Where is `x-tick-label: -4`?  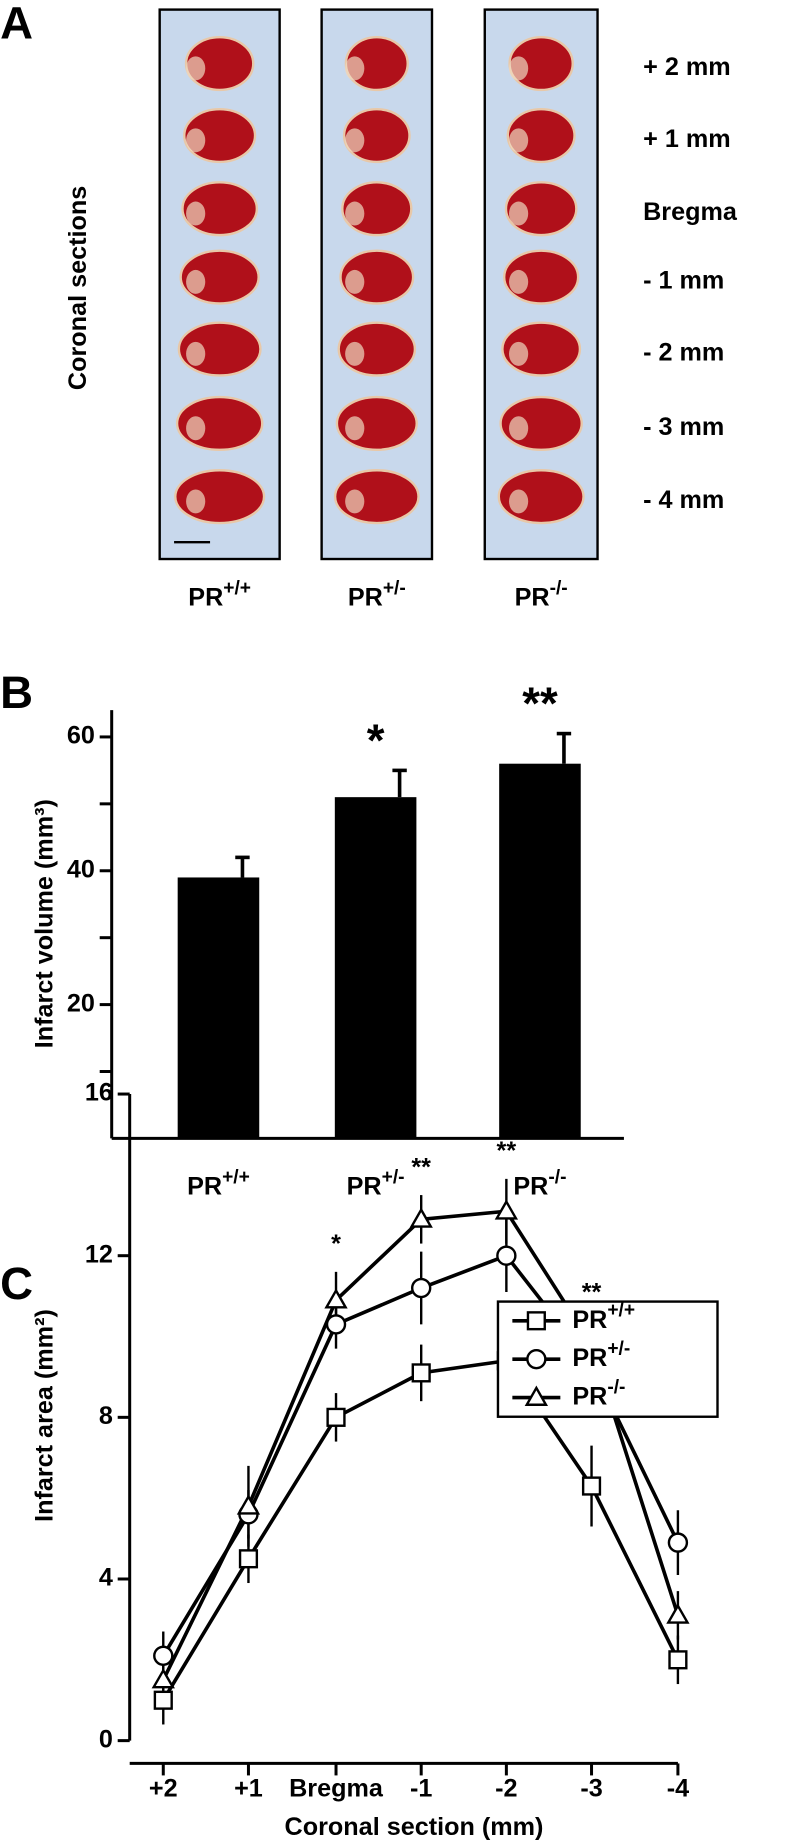 x-tick-label: -4 is located at coordinates (678, 1788).